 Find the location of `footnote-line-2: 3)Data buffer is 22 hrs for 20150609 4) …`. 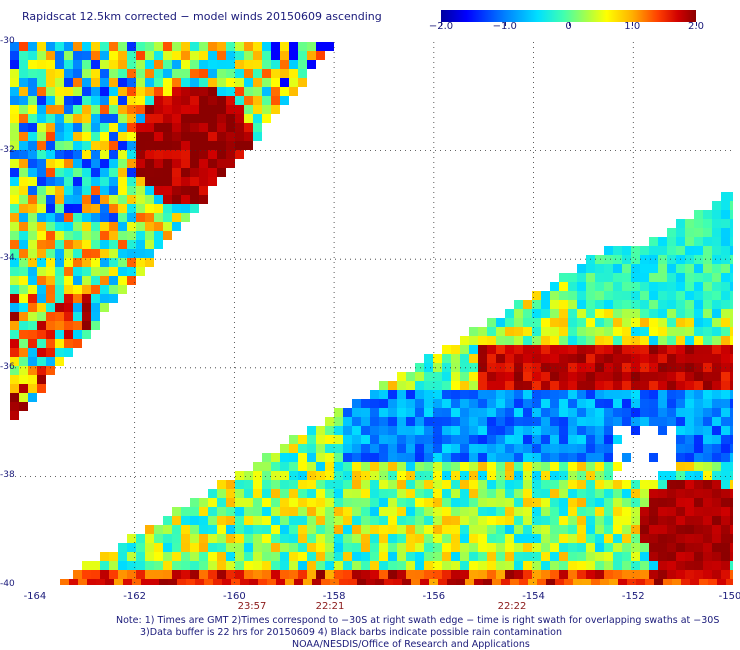

footnote-line-2: 3)Data buffer is 22 hrs for 20150609 4) … is located at coordinates (351, 632).